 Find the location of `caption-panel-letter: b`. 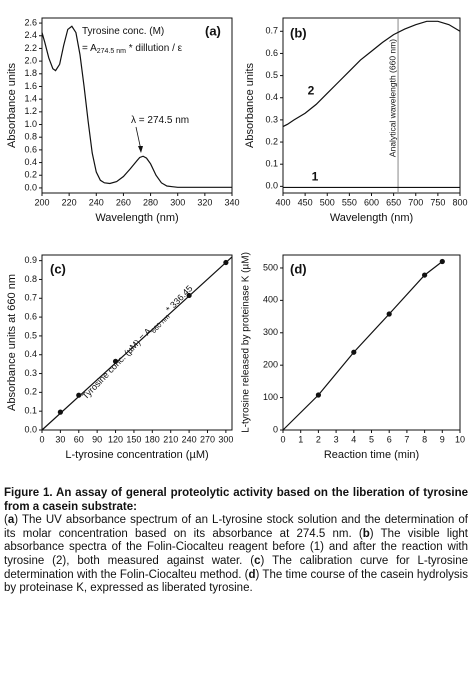

caption-panel-letter: b is located at coordinates (366, 533).